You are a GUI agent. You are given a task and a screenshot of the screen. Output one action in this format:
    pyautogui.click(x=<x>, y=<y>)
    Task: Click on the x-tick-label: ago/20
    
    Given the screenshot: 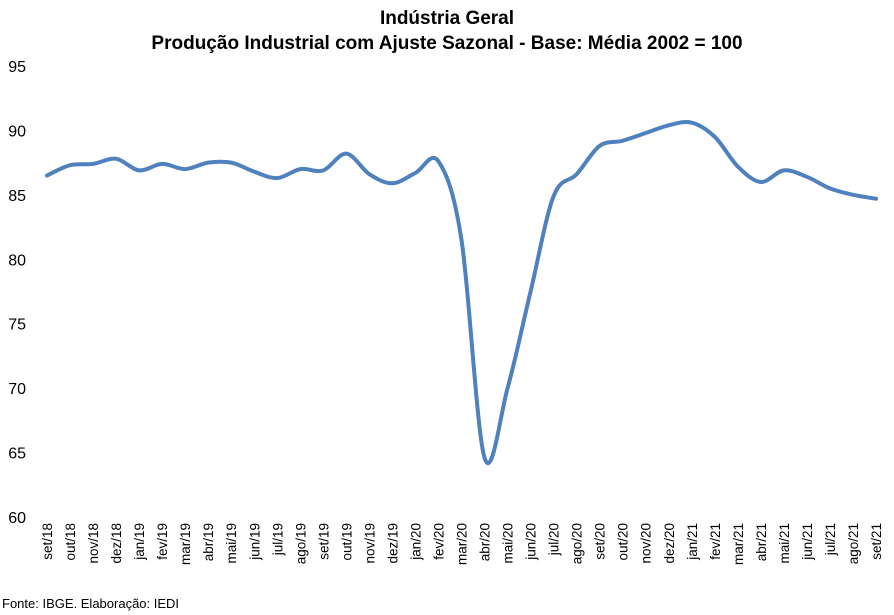 What is the action you would take?
    pyautogui.click(x=577, y=543)
    